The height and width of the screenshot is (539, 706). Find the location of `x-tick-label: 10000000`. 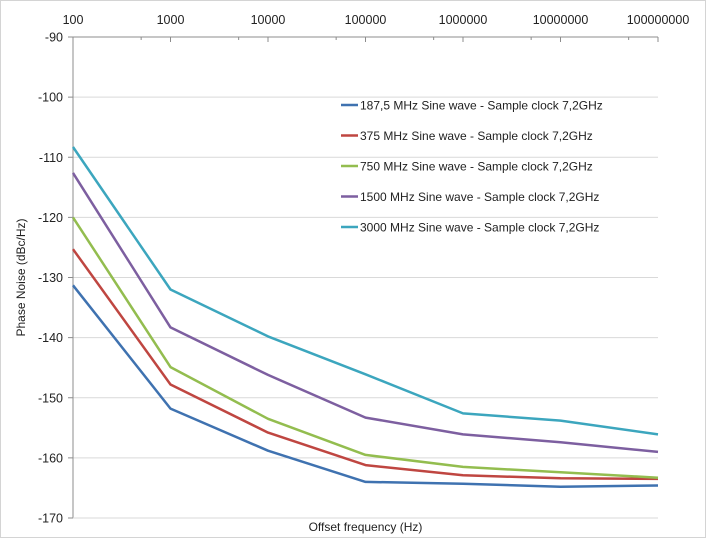

x-tick-label: 10000000 is located at coordinates (561, 20).